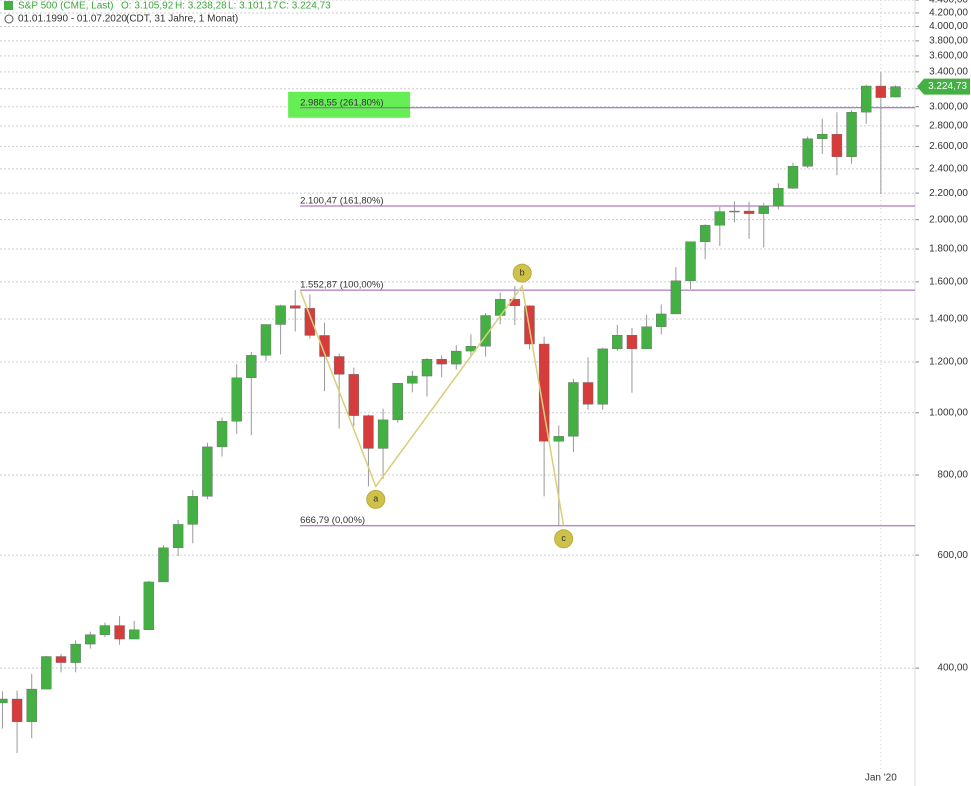 The image size is (971, 786). Describe the element at coordinates (948, 281) in the screenshot. I see `y-tick-label: 1.600,00` at that location.